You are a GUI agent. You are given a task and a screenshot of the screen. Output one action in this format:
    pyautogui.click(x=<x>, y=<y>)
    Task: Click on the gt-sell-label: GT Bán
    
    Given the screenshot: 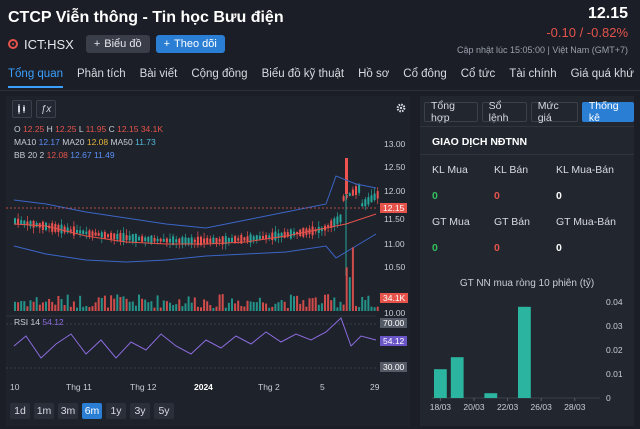 What is the action you would take?
    pyautogui.click(x=512, y=222)
    